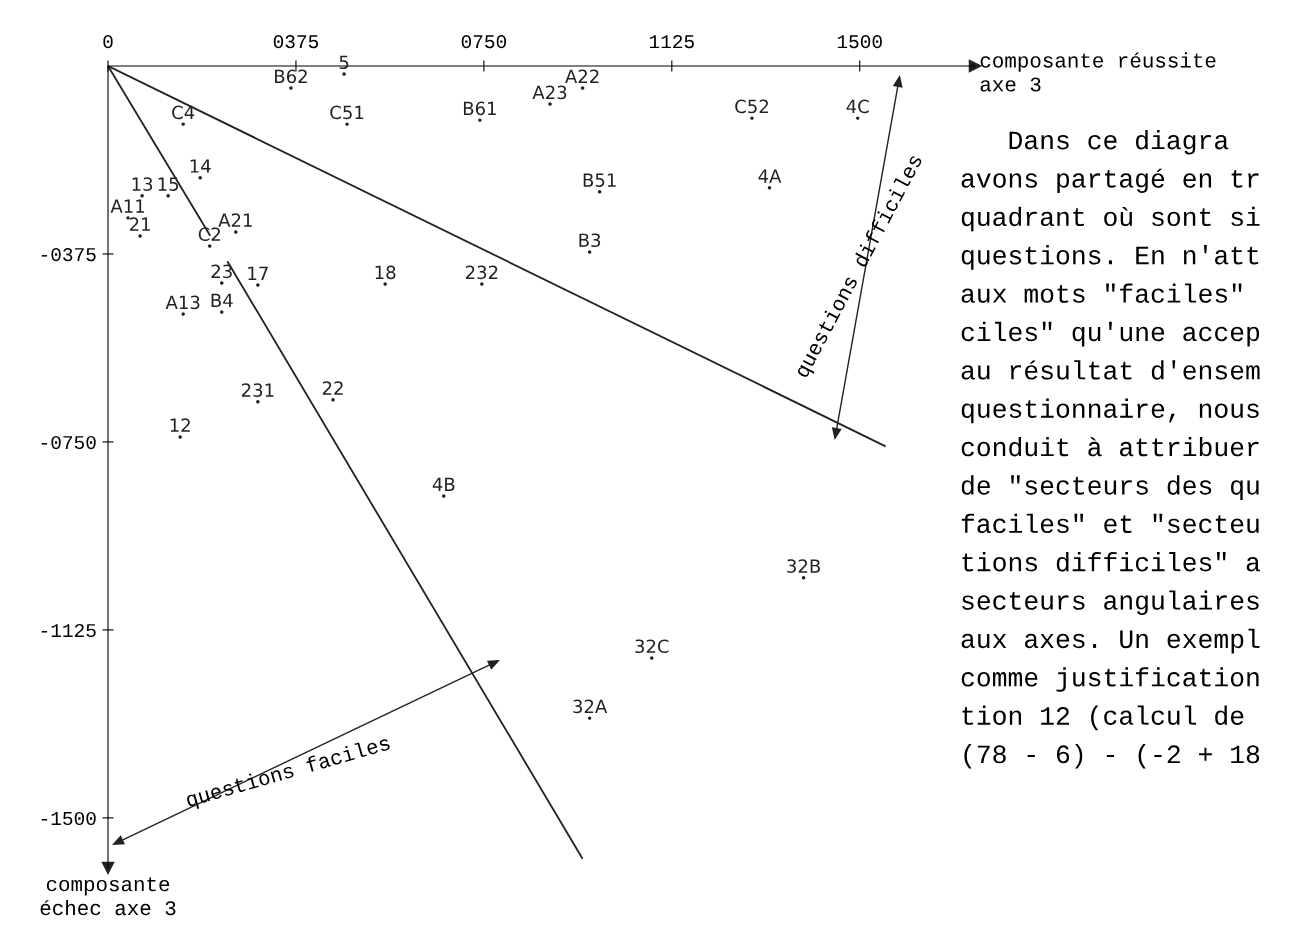 This screenshot has width=1289, height=940. What do you see at coordinates (139, 224) in the screenshot?
I see `series-label: 21` at bounding box center [139, 224].